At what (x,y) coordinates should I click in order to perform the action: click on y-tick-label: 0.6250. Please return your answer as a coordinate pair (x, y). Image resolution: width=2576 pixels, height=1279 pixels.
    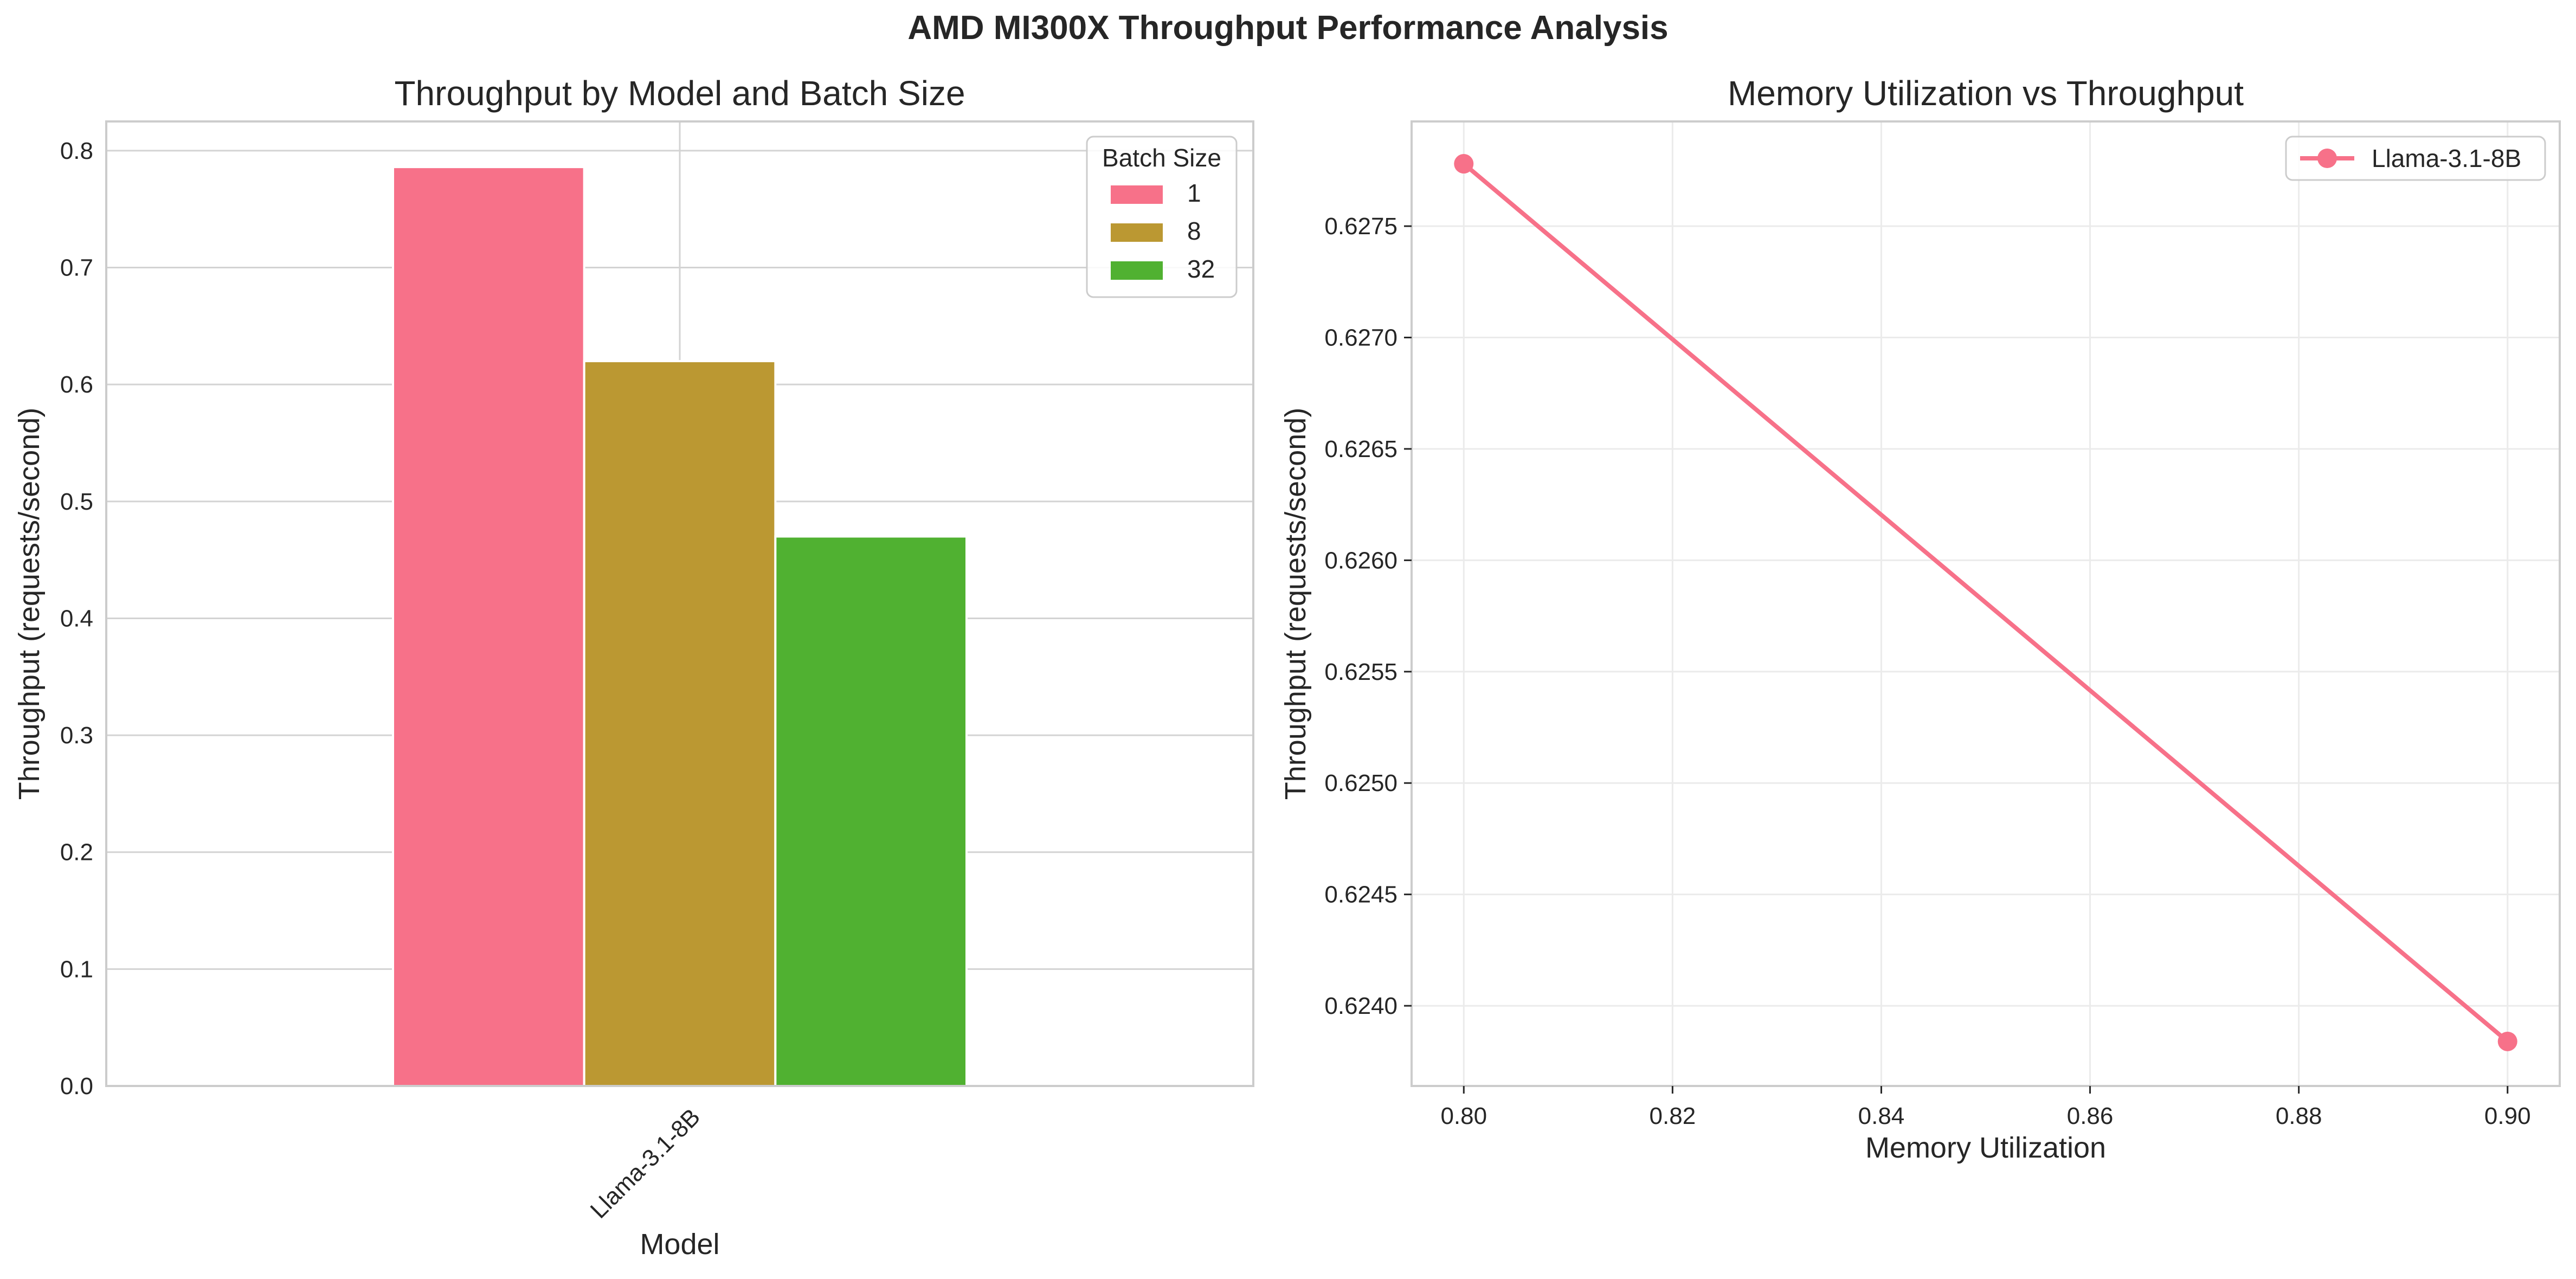
    Looking at the image, I should click on (1361, 783).